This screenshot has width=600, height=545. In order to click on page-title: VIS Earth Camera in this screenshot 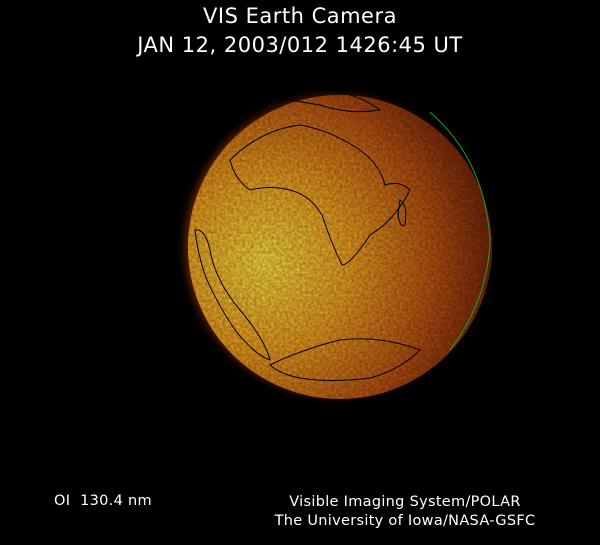, I will do `click(300, 16)`.